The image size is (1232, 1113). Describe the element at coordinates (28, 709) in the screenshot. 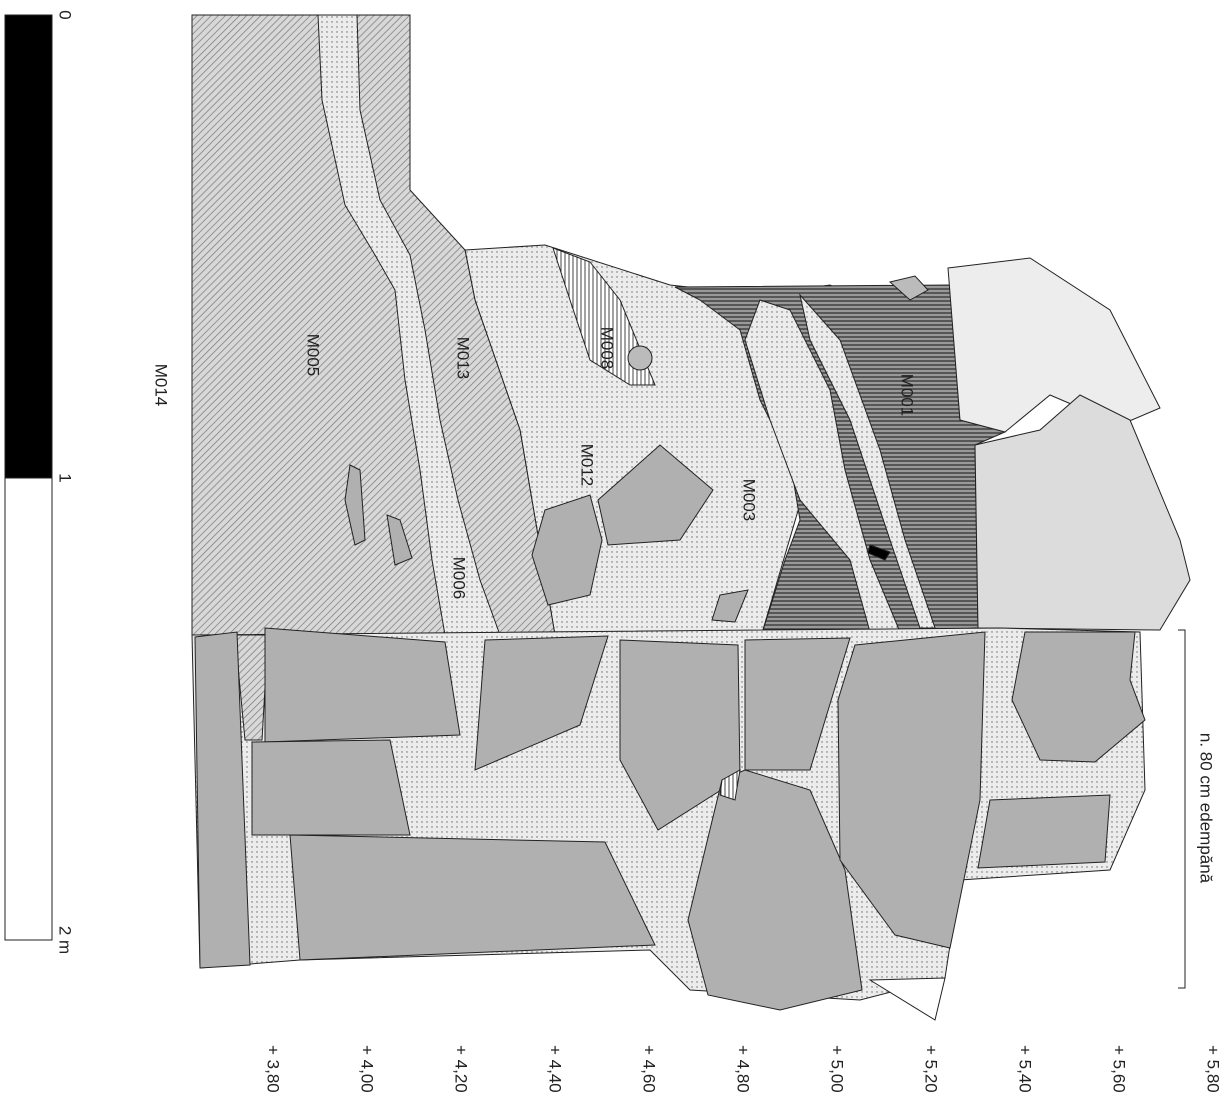

I see `scale-white` at that location.